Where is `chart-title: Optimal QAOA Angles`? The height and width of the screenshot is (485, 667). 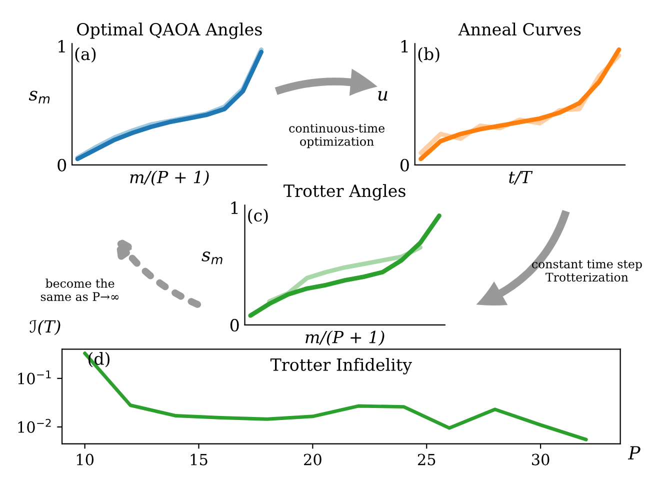
chart-title: Optimal QAOA Angles is located at coordinates (169, 31).